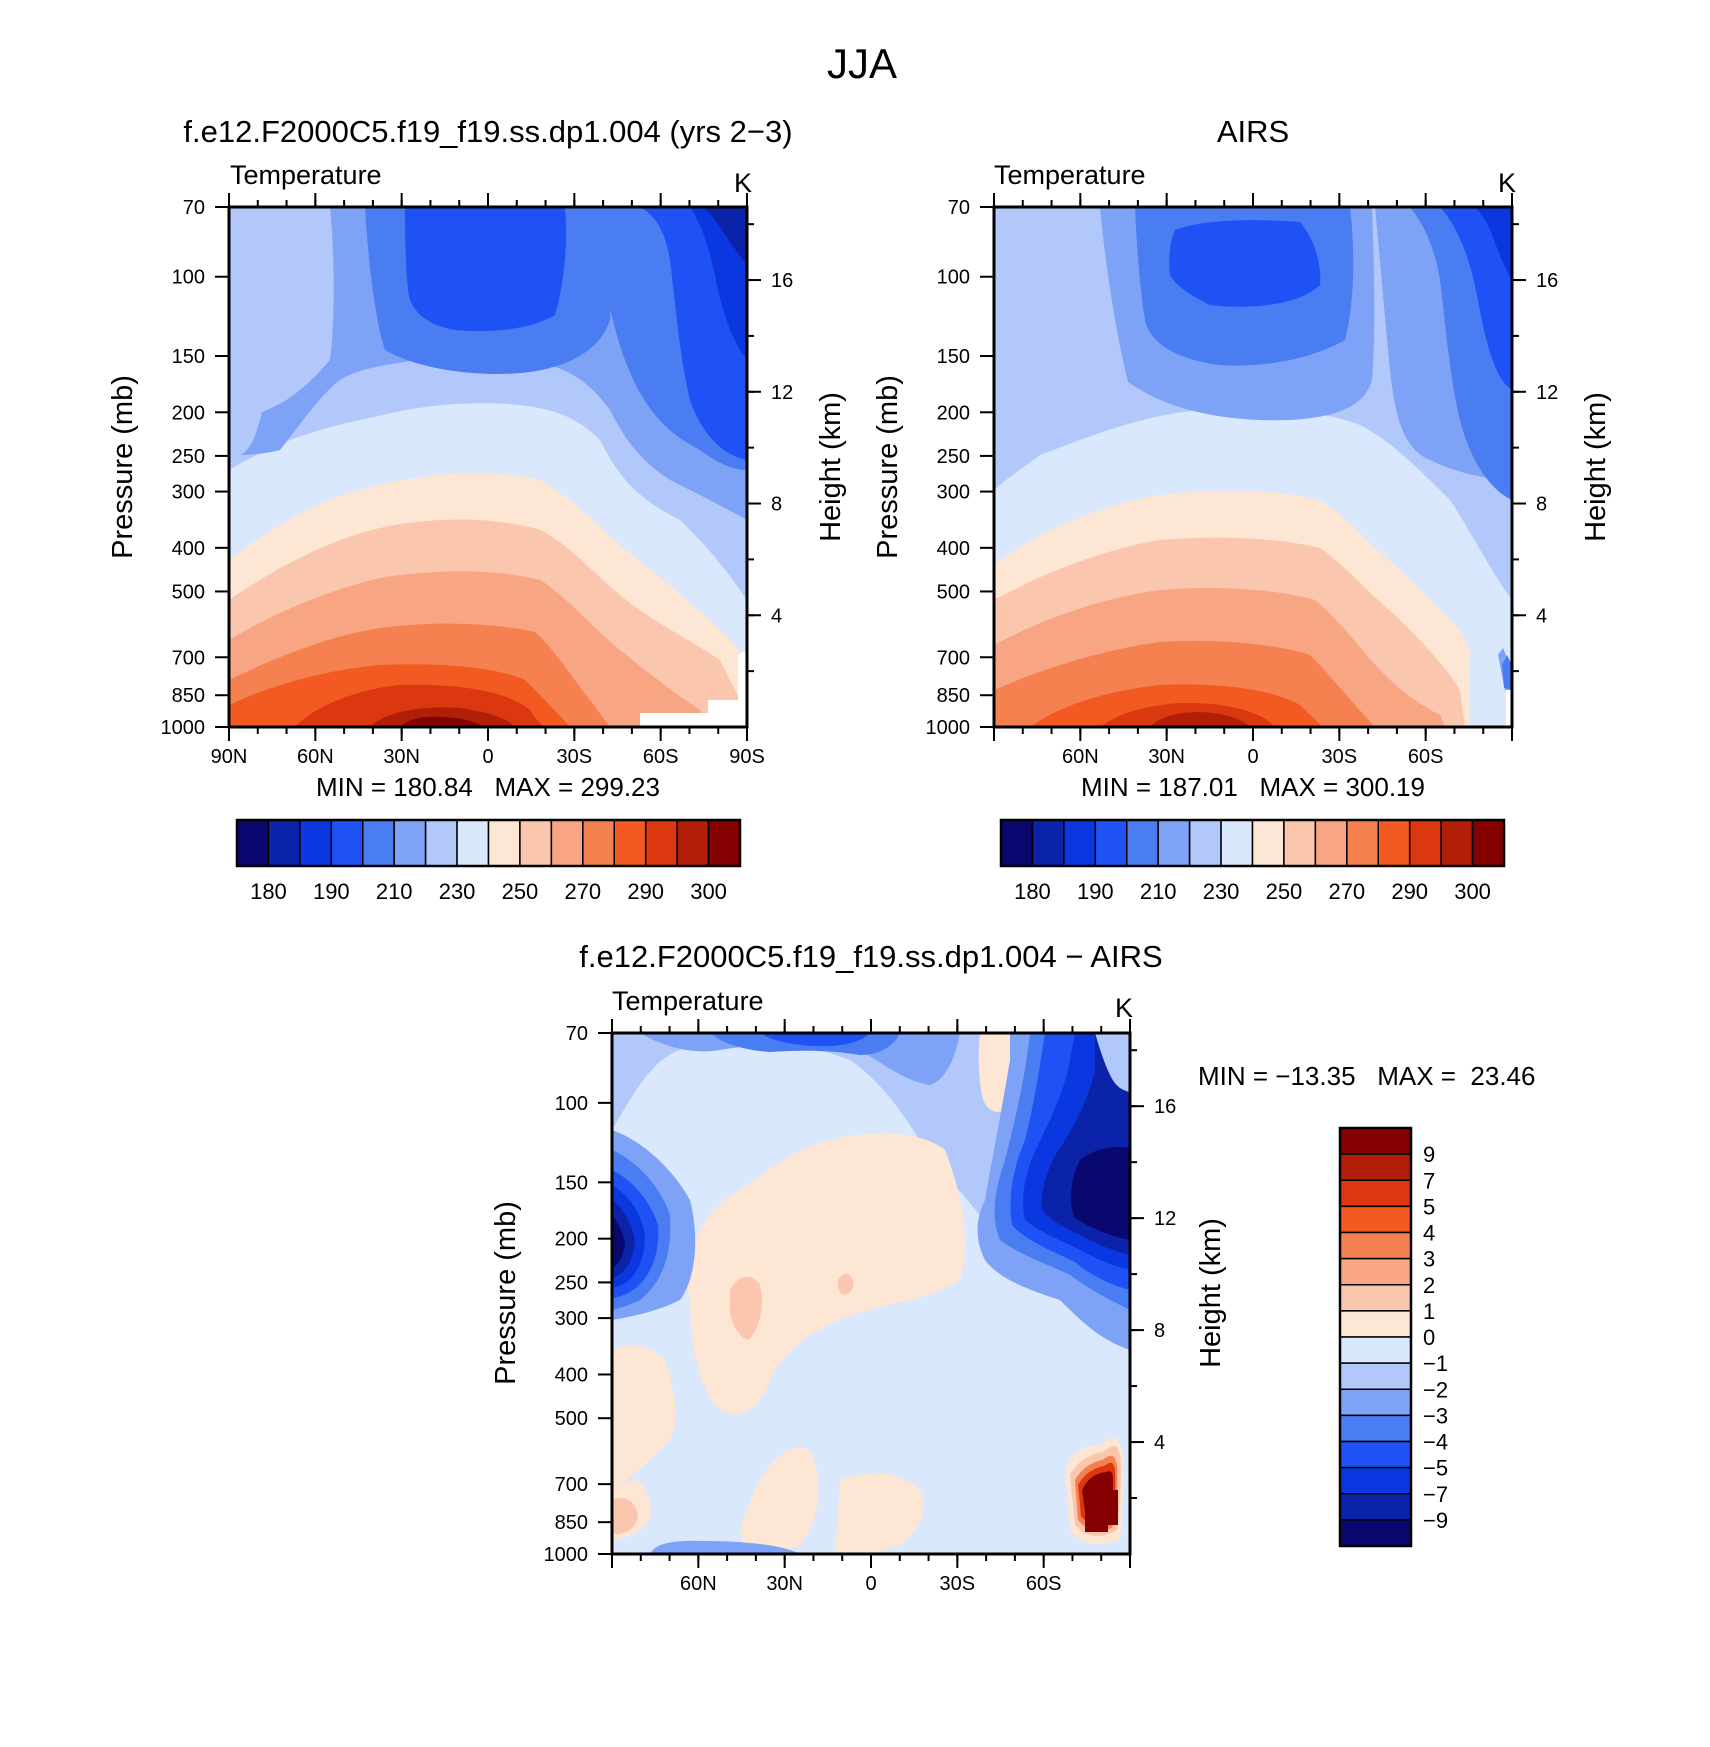  I want to click on missing-data, so click(693, 688).